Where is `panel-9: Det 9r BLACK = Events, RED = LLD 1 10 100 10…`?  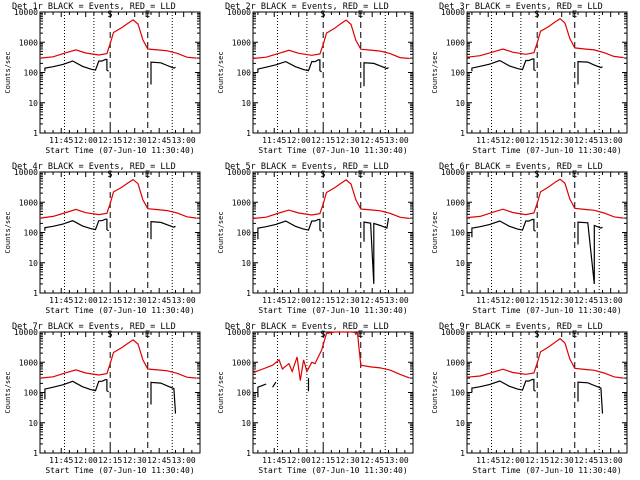
panel-9: Det 9r BLACK = Events, RED = LLD 1 10 100 10… is located at coordinates (529, 398).